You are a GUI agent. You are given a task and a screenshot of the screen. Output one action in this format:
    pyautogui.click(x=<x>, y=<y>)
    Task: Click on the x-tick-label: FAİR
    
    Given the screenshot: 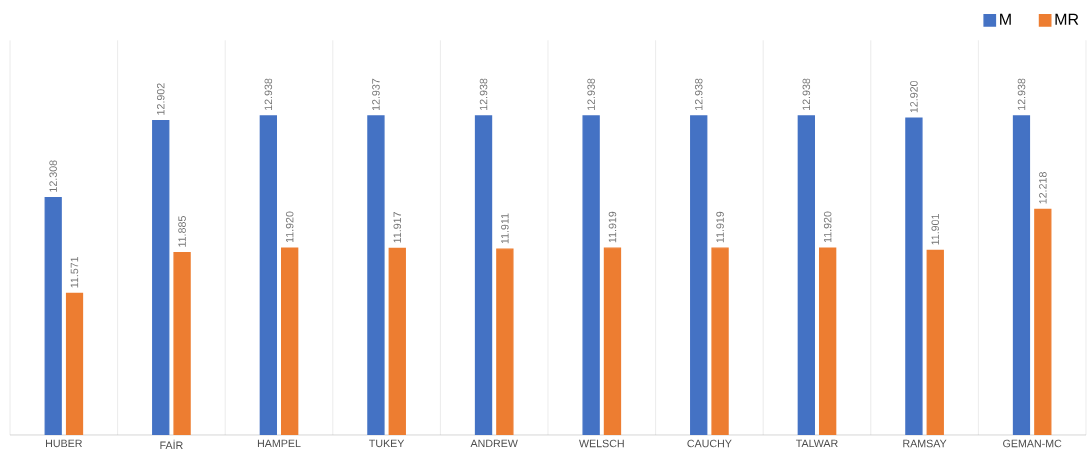 What is the action you would take?
    pyautogui.click(x=171, y=444)
    